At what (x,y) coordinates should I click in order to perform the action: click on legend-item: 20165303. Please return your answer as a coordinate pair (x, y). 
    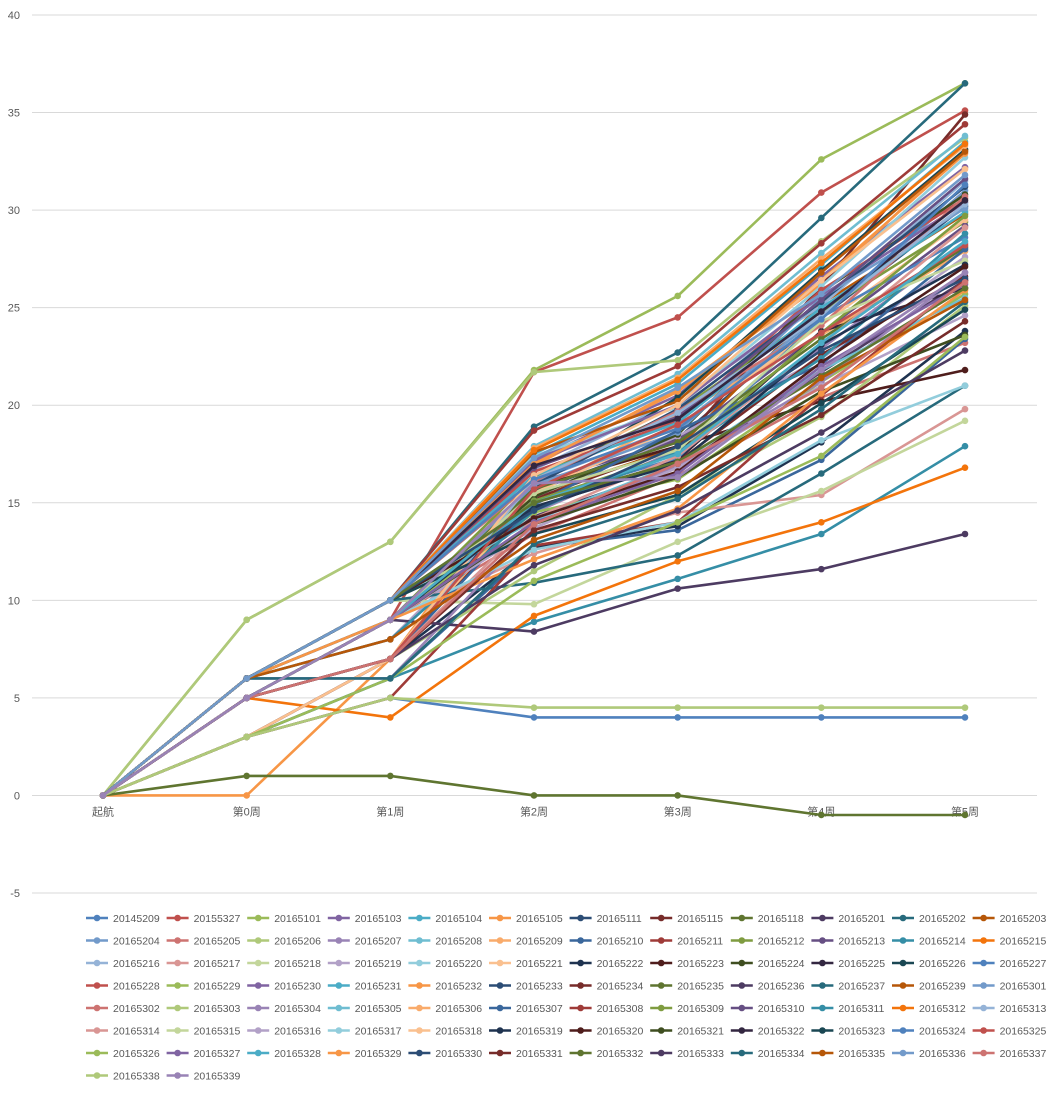
    Looking at the image, I should click on (203, 1009).